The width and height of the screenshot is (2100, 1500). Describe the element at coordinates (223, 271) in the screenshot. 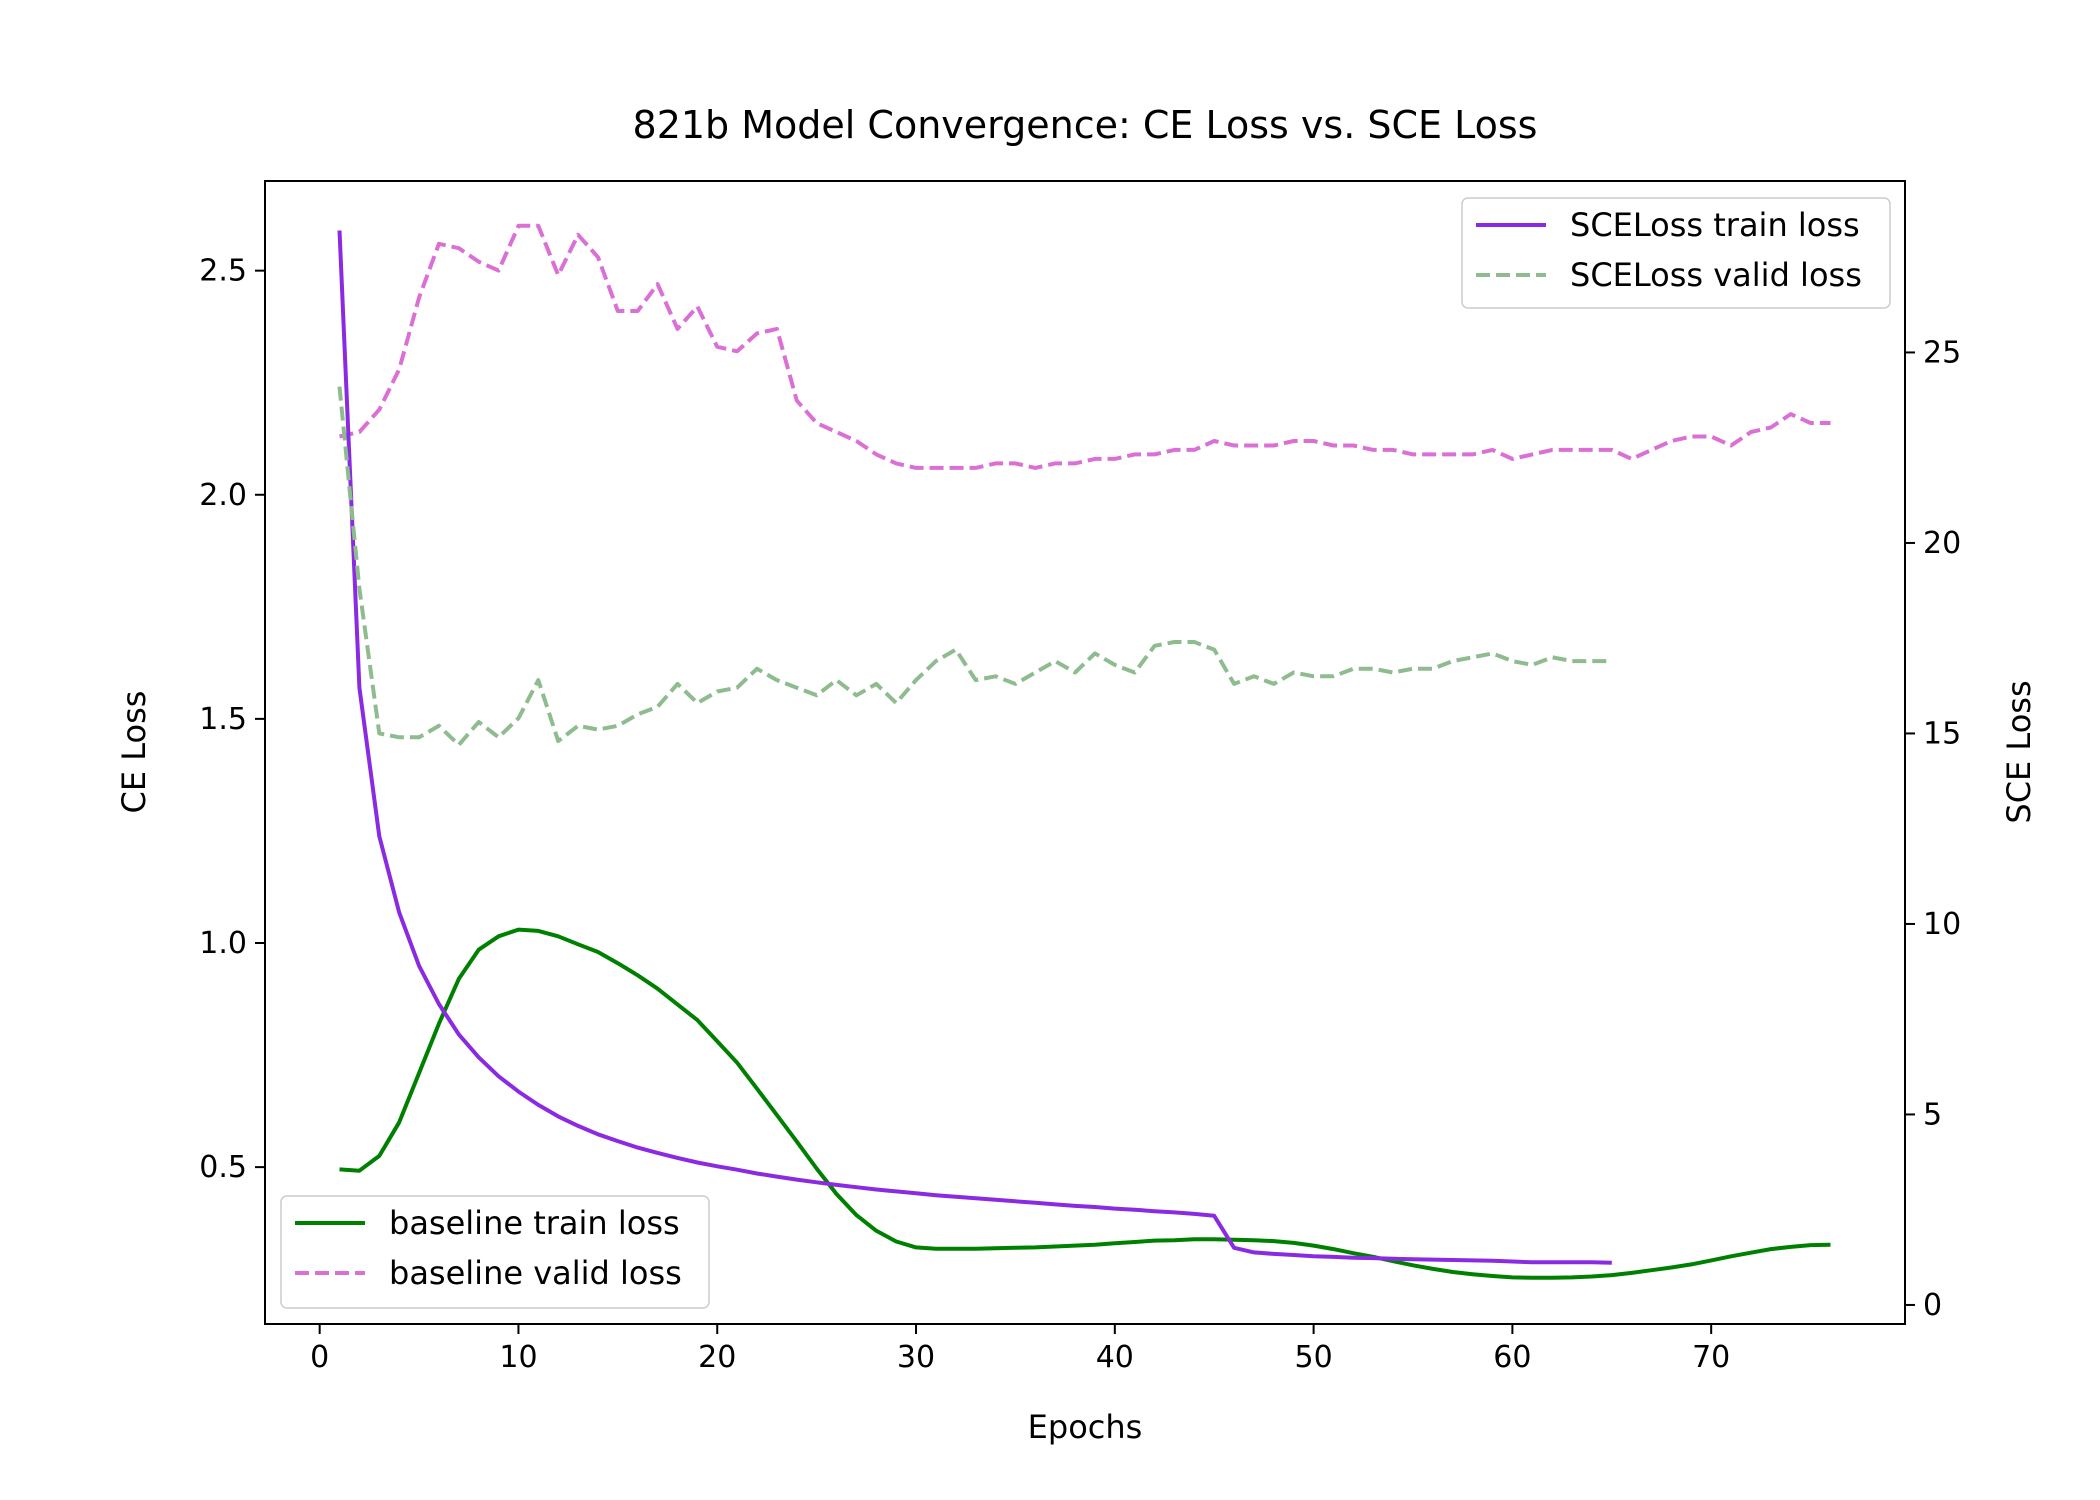

I see `y-left-tick-label: 2.5` at that location.